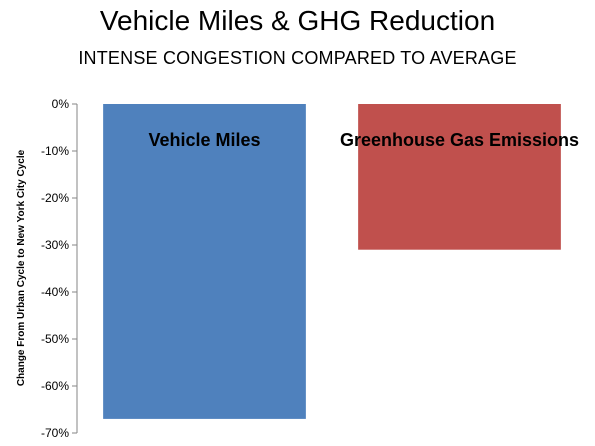  Describe the element at coordinates (55, 198) in the screenshot. I see `y-tick-label: -20%` at that location.